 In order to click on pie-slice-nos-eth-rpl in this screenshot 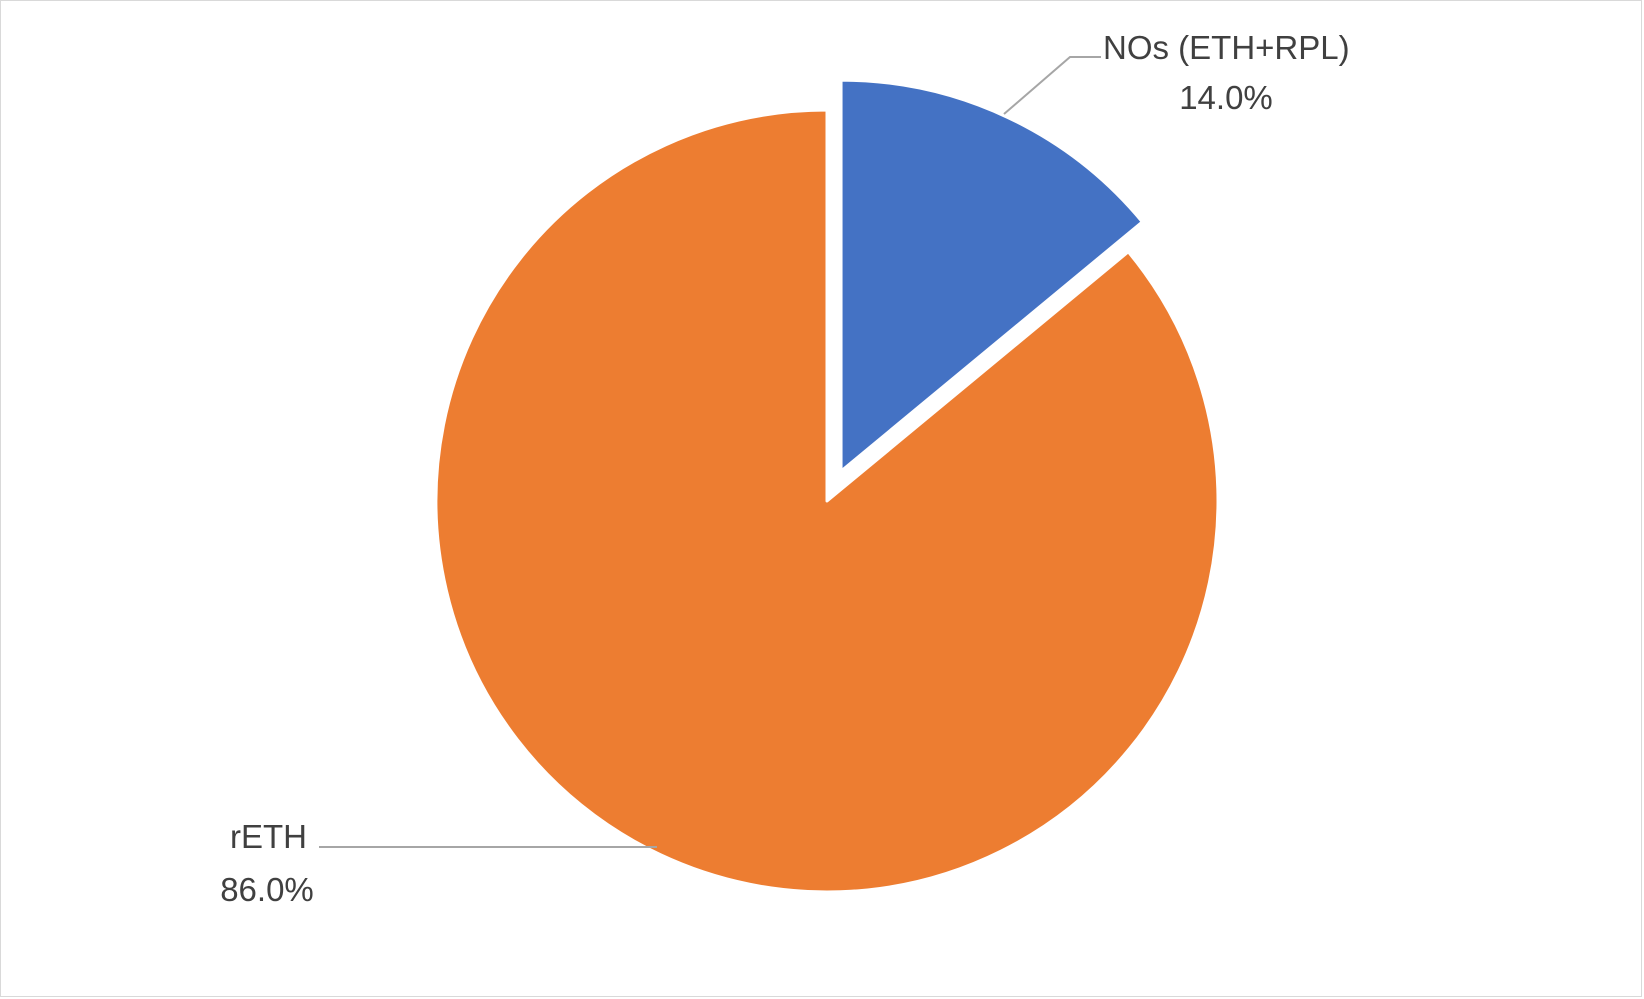, I will do `click(991, 275)`.